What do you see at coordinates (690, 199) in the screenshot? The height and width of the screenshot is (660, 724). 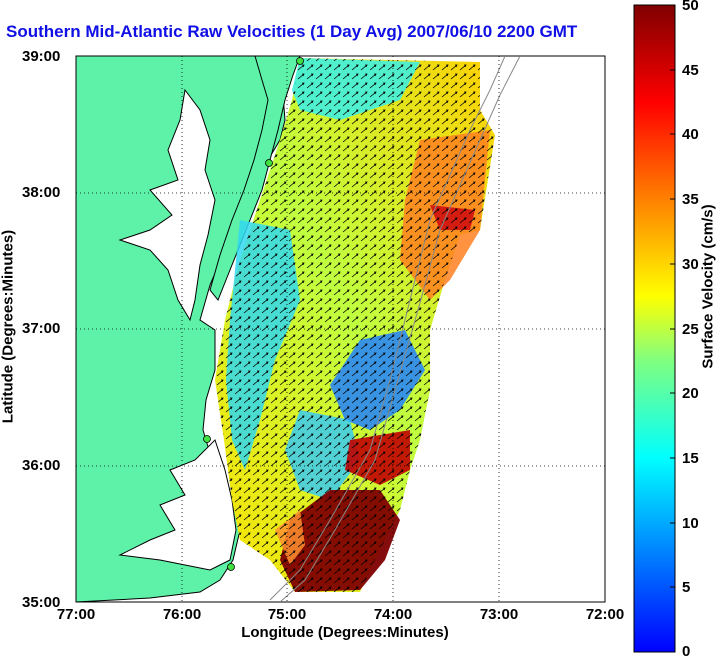 I see `colorbar-tick-label: 35` at bounding box center [690, 199].